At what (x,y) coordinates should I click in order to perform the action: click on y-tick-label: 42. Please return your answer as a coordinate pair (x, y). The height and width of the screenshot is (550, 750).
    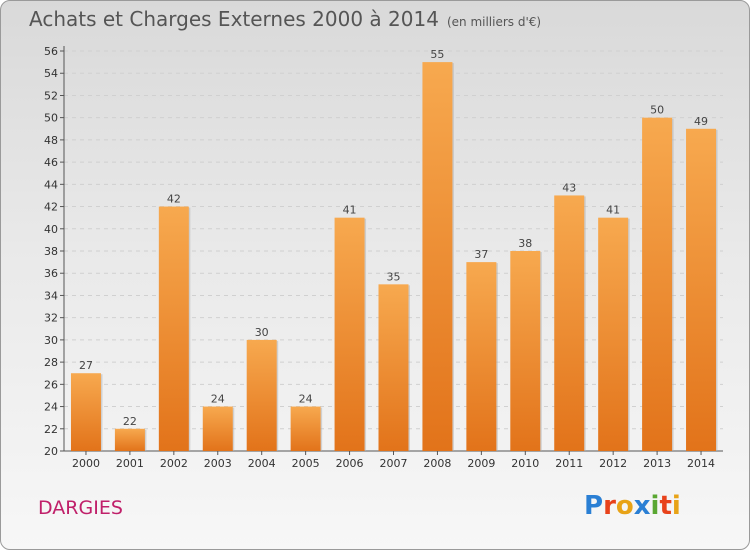
    Looking at the image, I should click on (51, 207).